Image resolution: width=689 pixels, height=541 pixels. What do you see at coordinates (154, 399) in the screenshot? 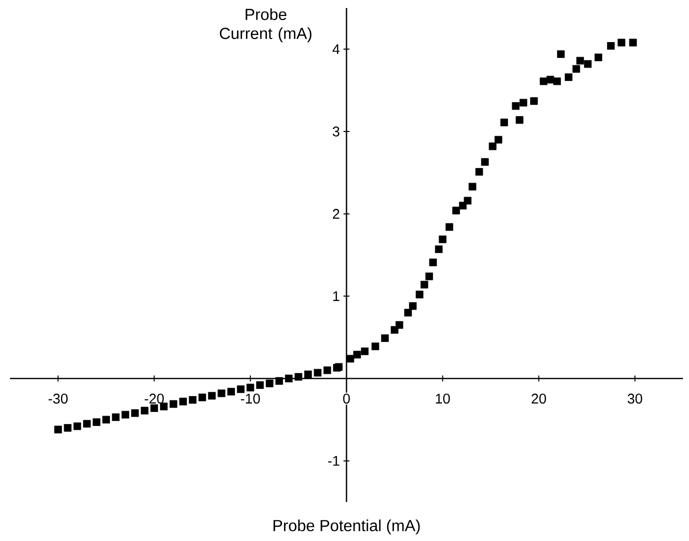
I see `x-tick-label: -20` at bounding box center [154, 399].